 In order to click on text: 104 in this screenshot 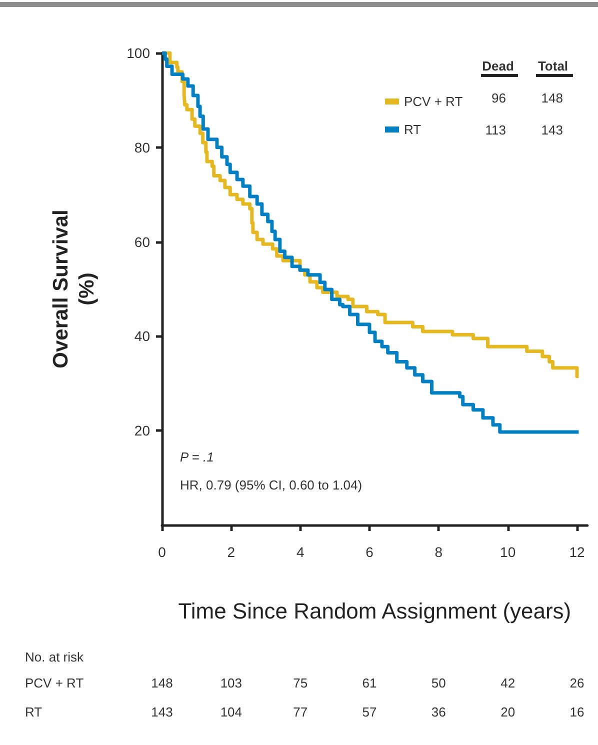, I will do `click(231, 712)`.